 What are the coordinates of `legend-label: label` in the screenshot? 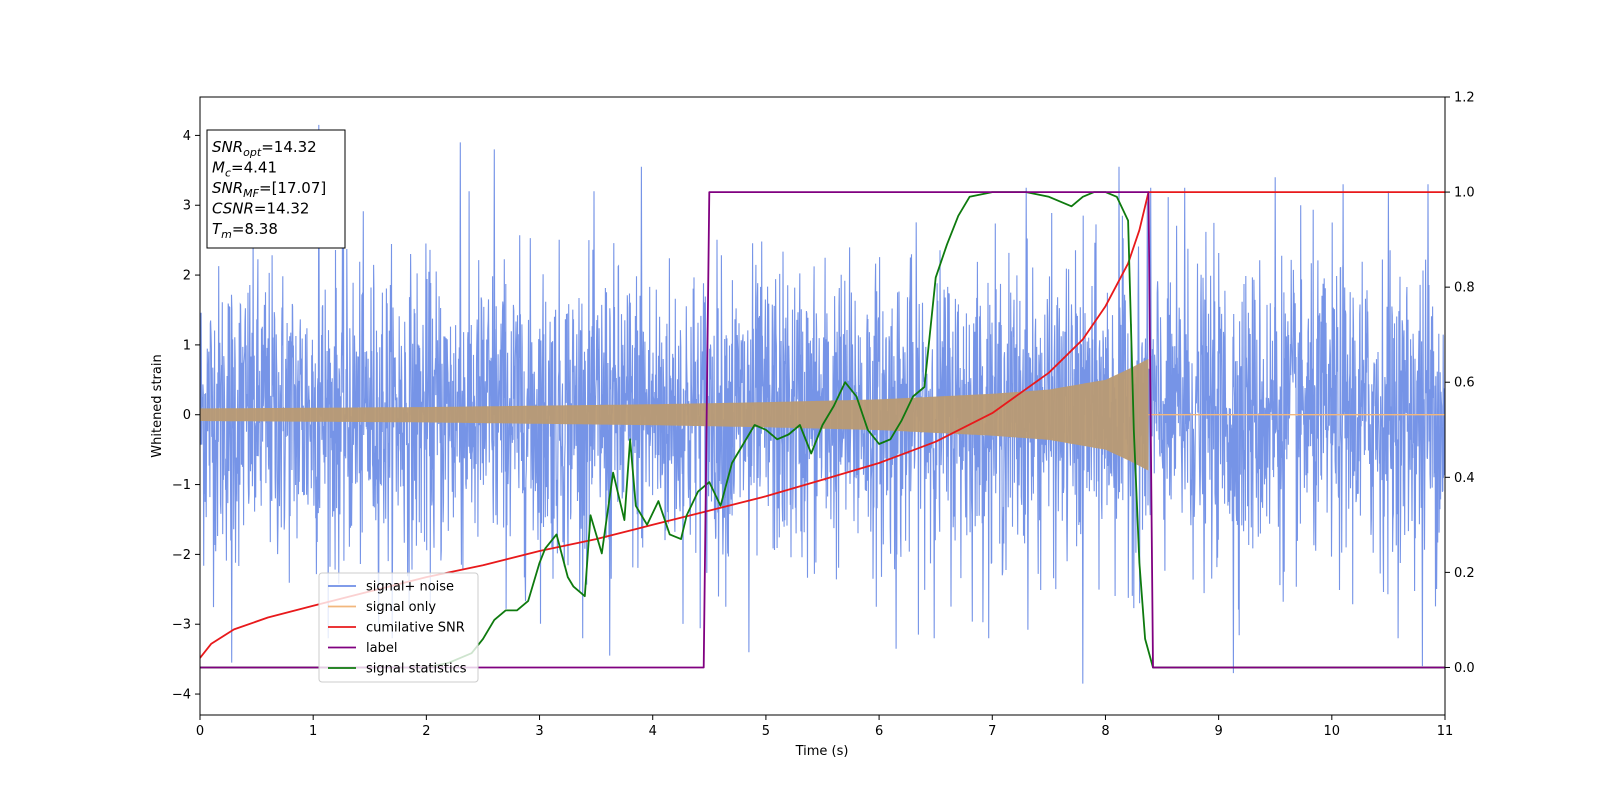 It's located at (381, 648).